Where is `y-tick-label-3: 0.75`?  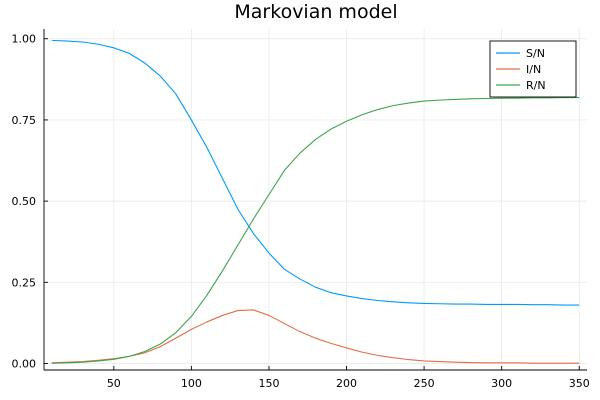 y-tick-label-3: 0.75 is located at coordinates (24, 120).